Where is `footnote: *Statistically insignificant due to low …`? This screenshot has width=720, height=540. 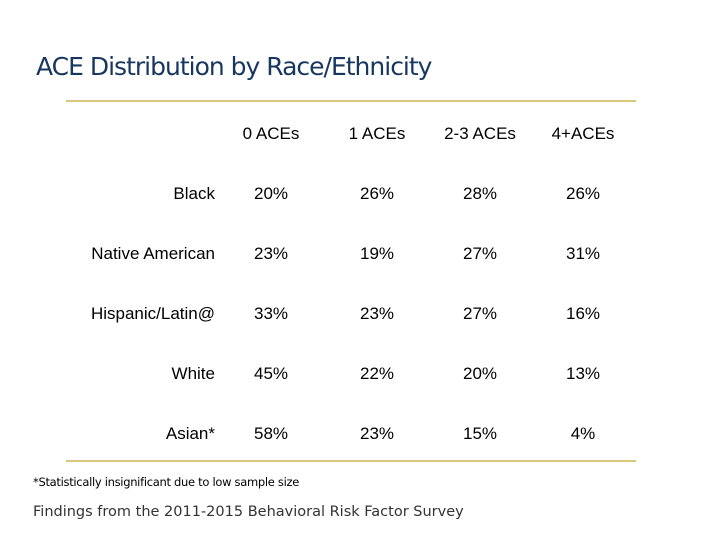 footnote: *Statistically insignificant due to low … is located at coordinates (166, 482).